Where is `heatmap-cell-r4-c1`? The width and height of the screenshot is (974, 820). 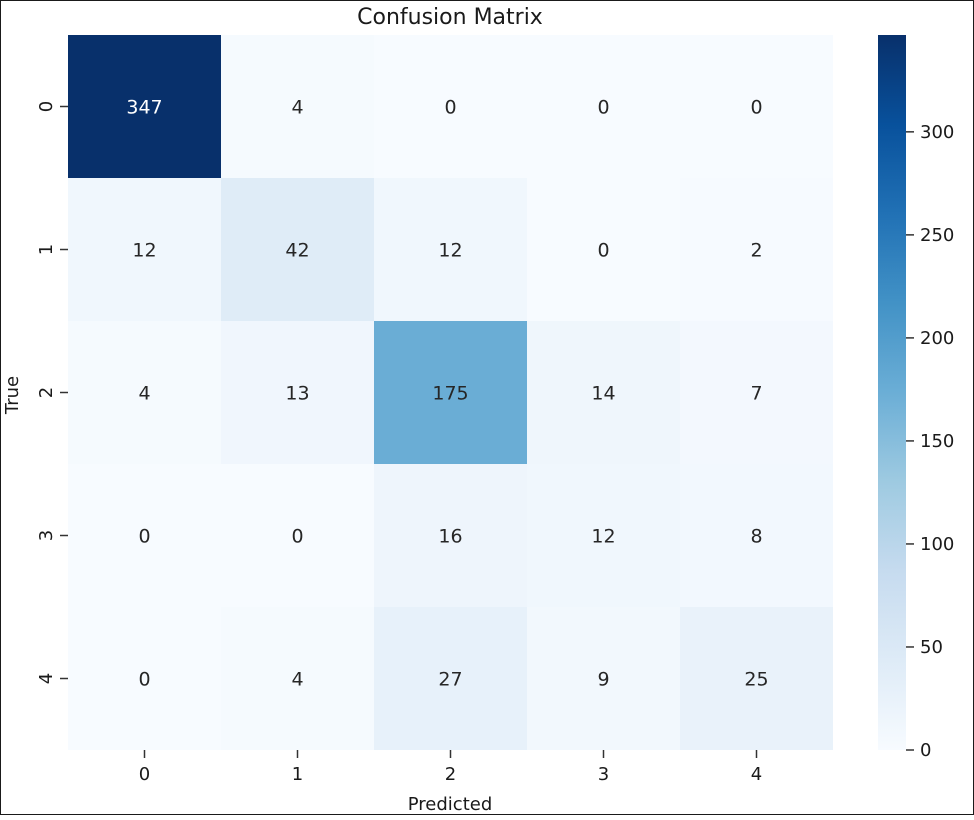 heatmap-cell-r4-c1 is located at coordinates (297, 678).